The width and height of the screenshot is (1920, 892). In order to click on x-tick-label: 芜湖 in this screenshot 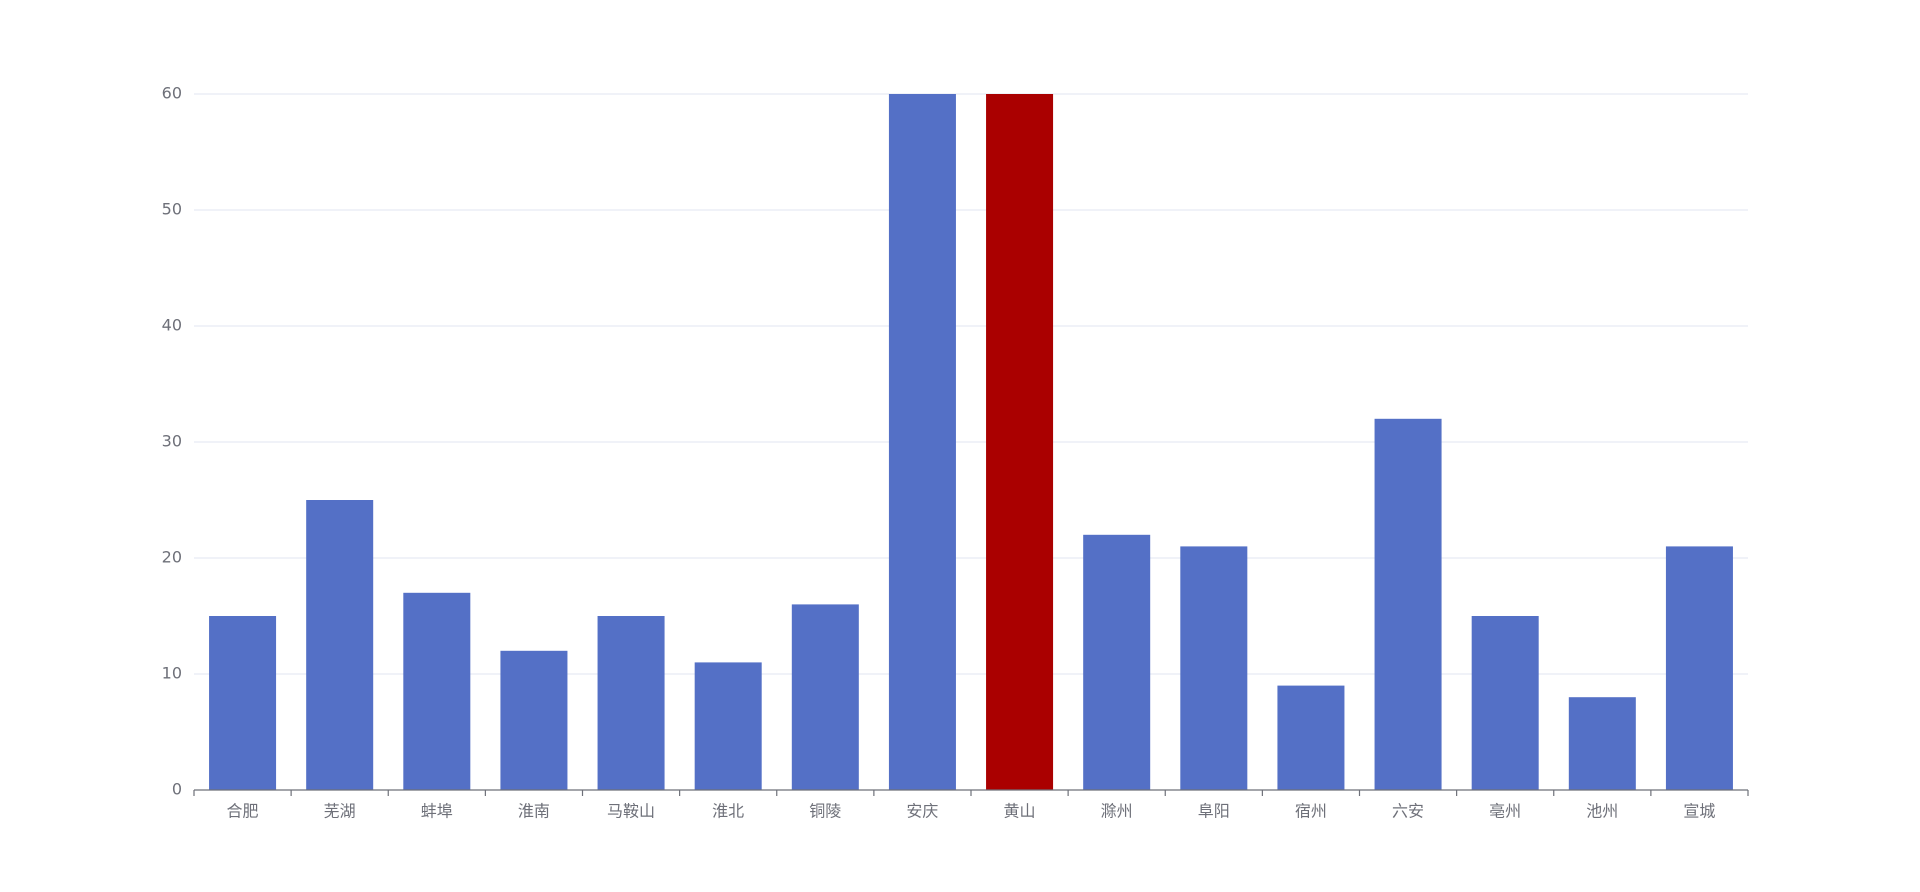, I will do `click(340, 811)`.